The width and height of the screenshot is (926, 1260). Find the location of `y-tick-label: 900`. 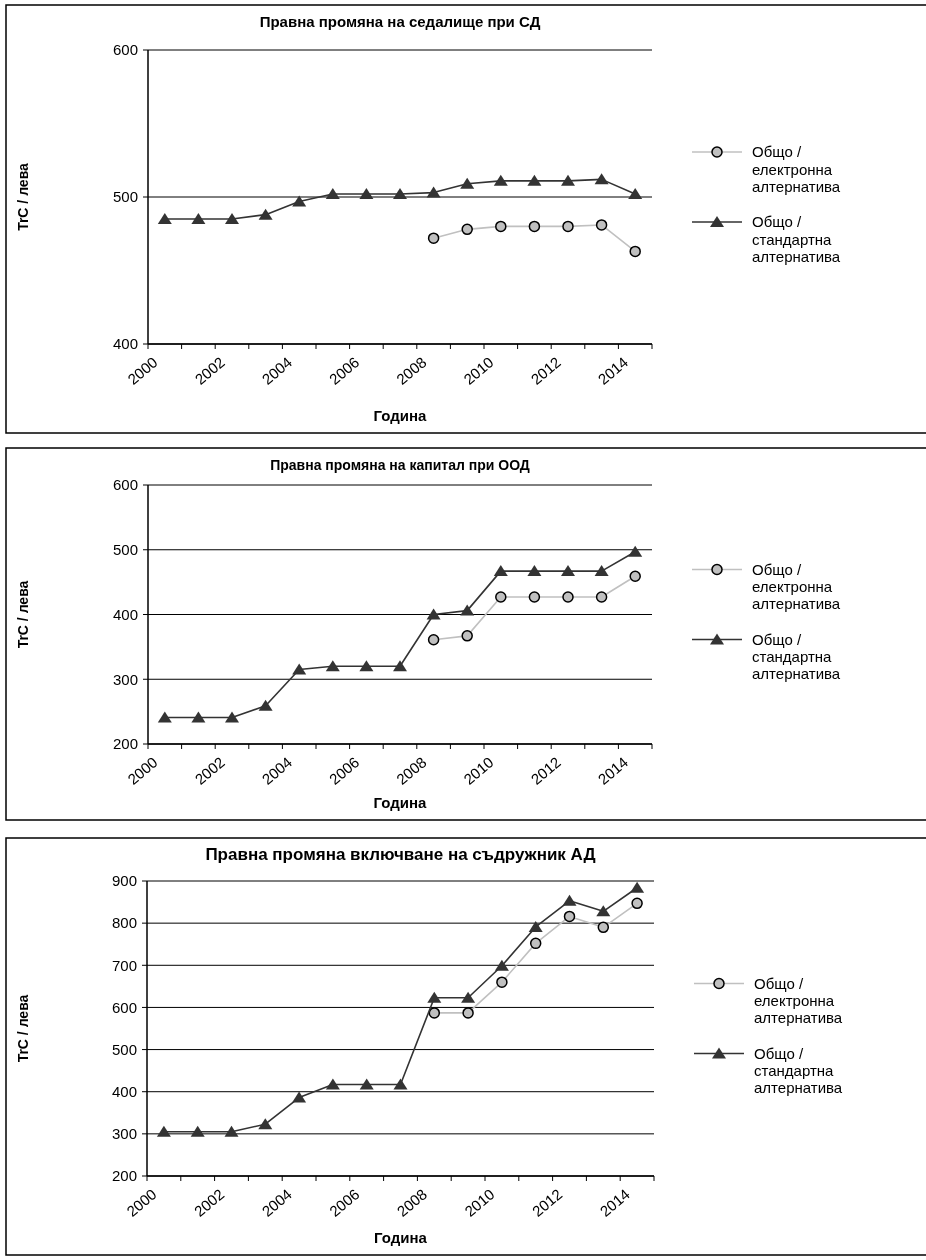

y-tick-label: 900 is located at coordinates (124, 881).